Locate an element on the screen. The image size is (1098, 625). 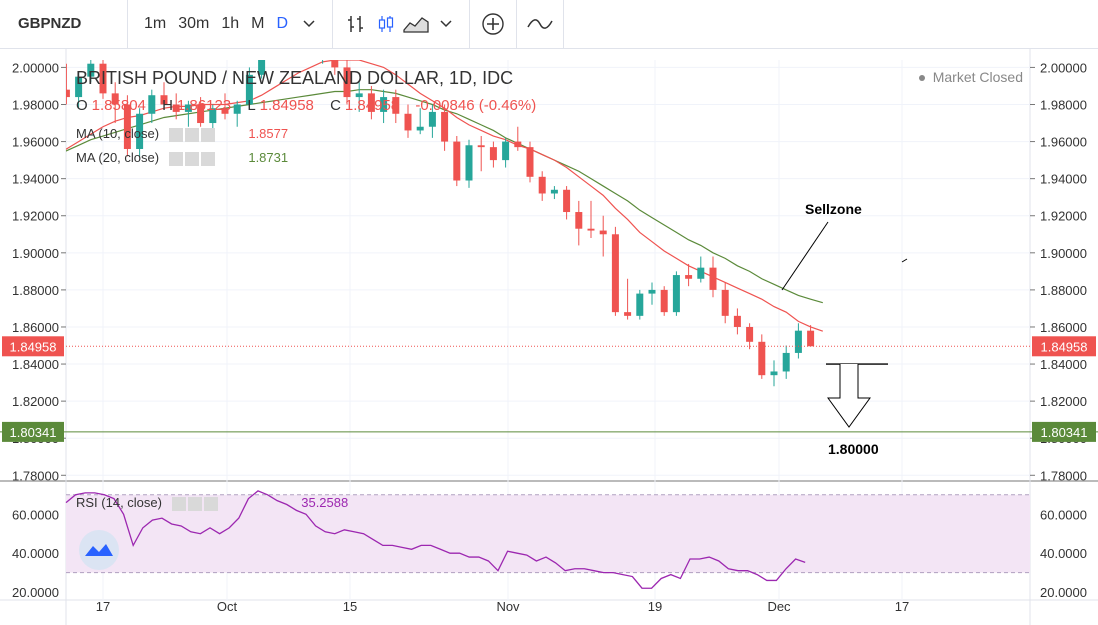
stray-mark is located at coordinates (904, 260).